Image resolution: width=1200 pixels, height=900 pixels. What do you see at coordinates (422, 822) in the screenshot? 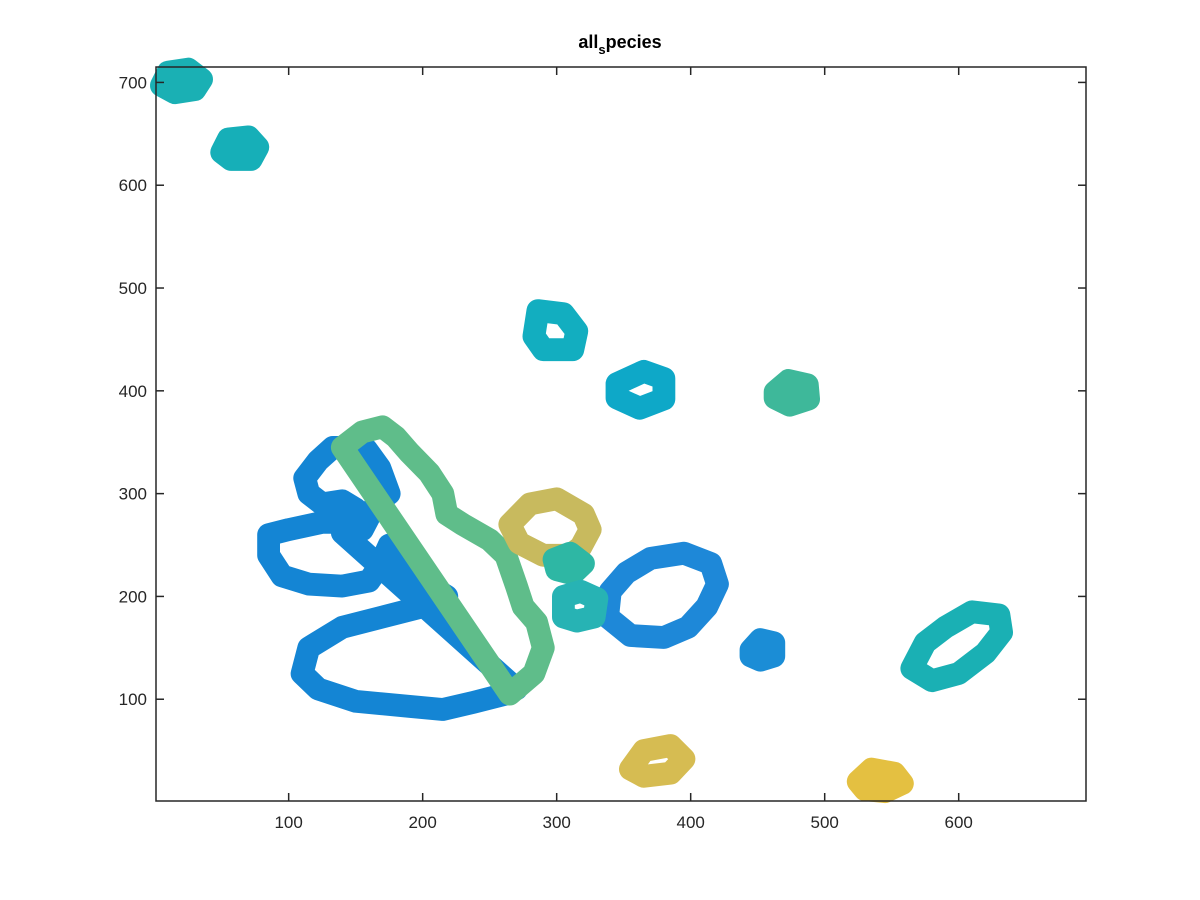
I see `x-tick-label-200: 200` at bounding box center [422, 822].